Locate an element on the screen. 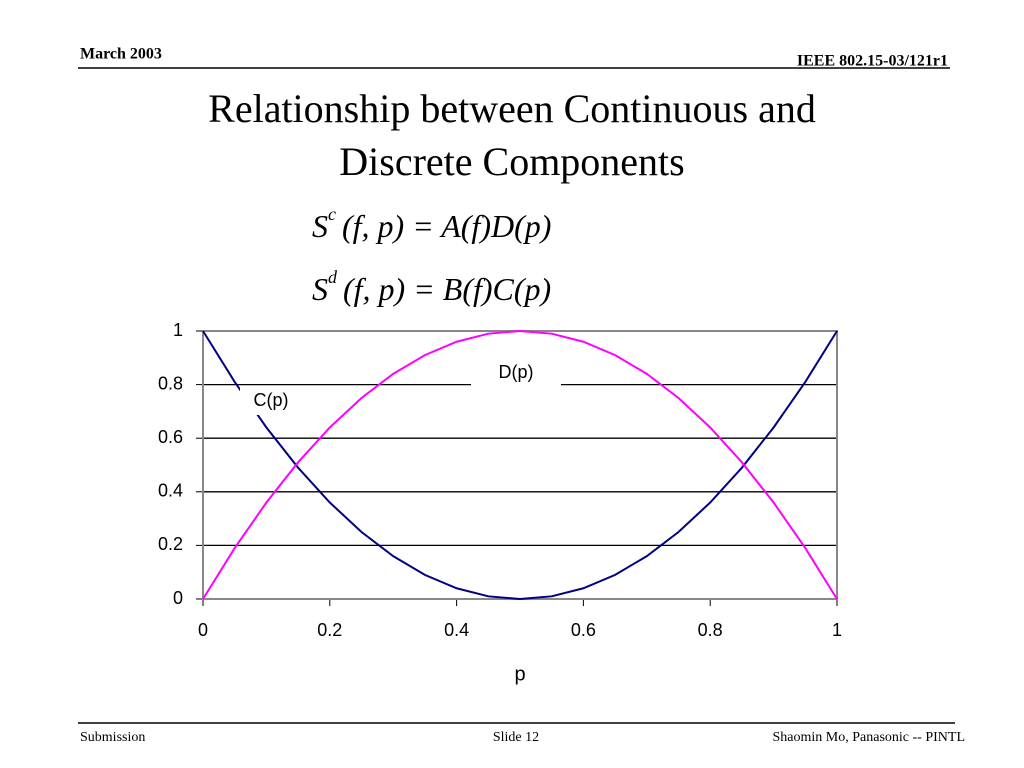  title-line: Relationship between Continuous and is located at coordinates (512, 108).